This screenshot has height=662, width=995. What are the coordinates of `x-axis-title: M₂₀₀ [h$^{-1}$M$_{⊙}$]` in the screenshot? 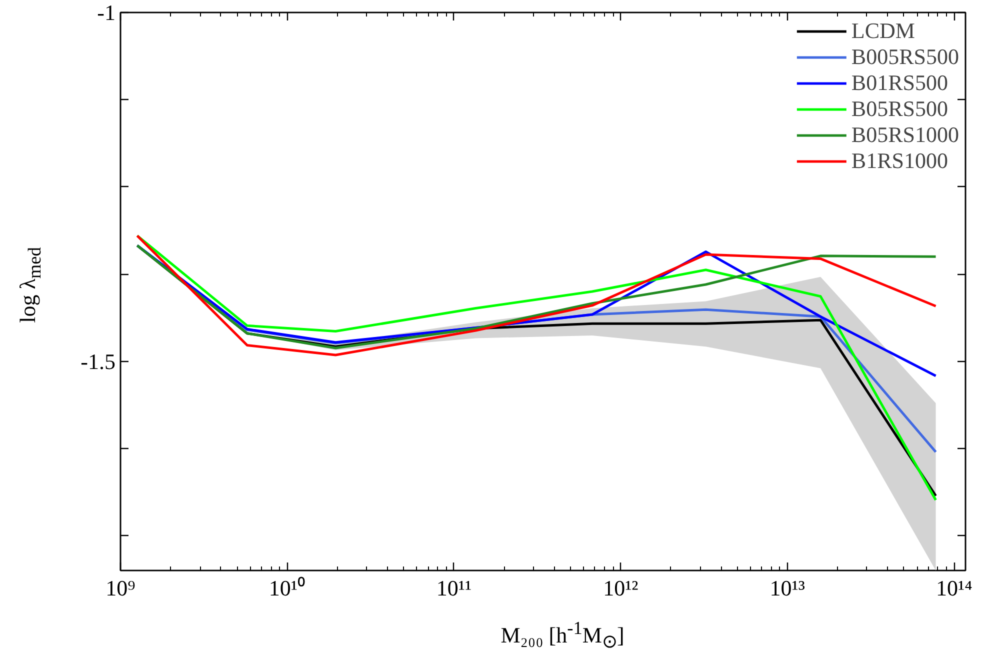 It's located at (562, 635).